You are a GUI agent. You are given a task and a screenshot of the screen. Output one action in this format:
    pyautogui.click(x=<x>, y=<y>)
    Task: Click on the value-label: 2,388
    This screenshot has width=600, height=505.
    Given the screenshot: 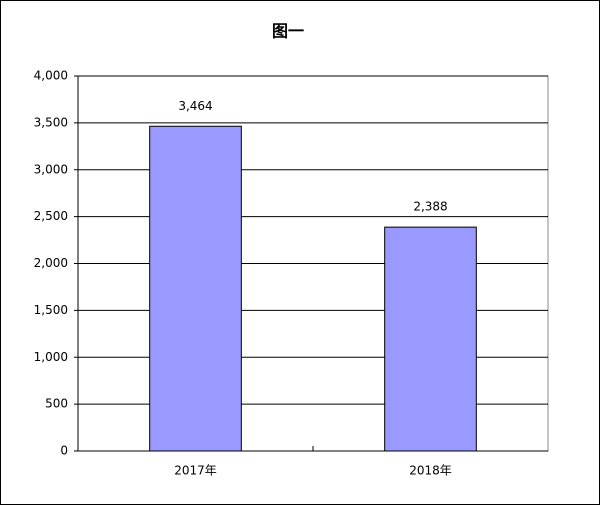 What is the action you would take?
    pyautogui.click(x=430, y=207)
    